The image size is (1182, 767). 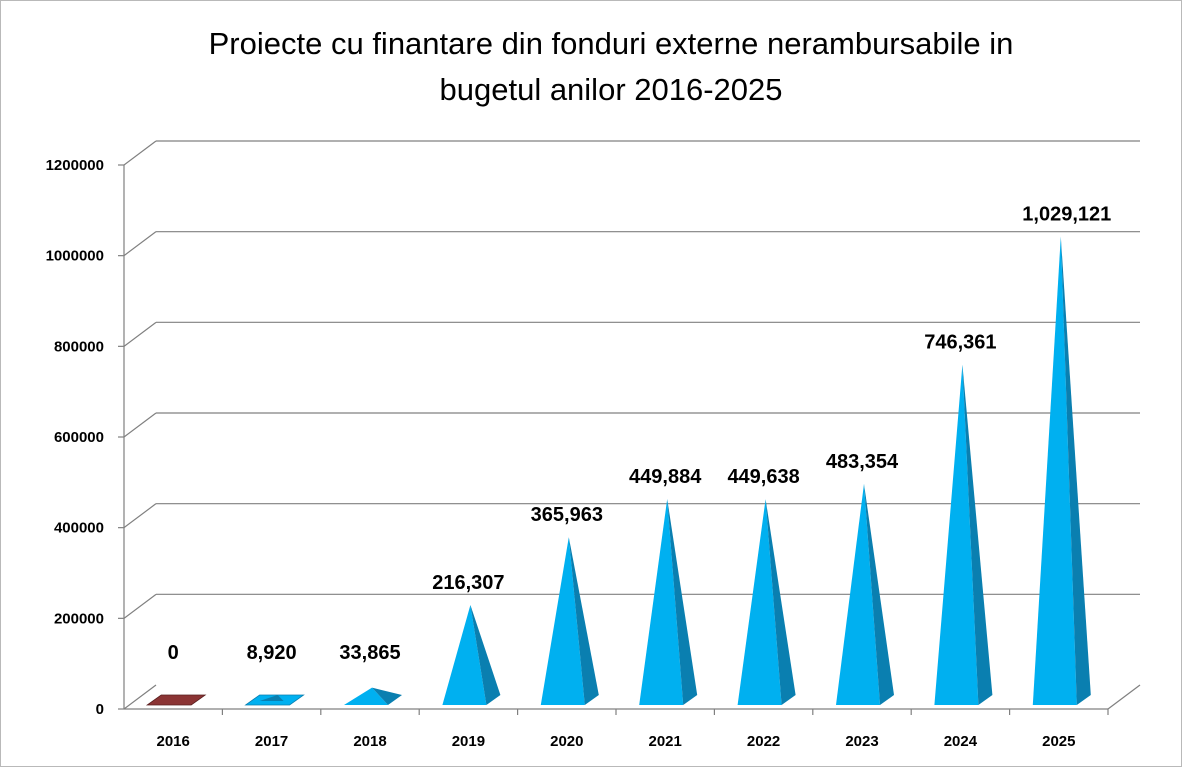 I want to click on chart-title-line2: bugetul anilor 2016-2025, so click(x=611, y=89).